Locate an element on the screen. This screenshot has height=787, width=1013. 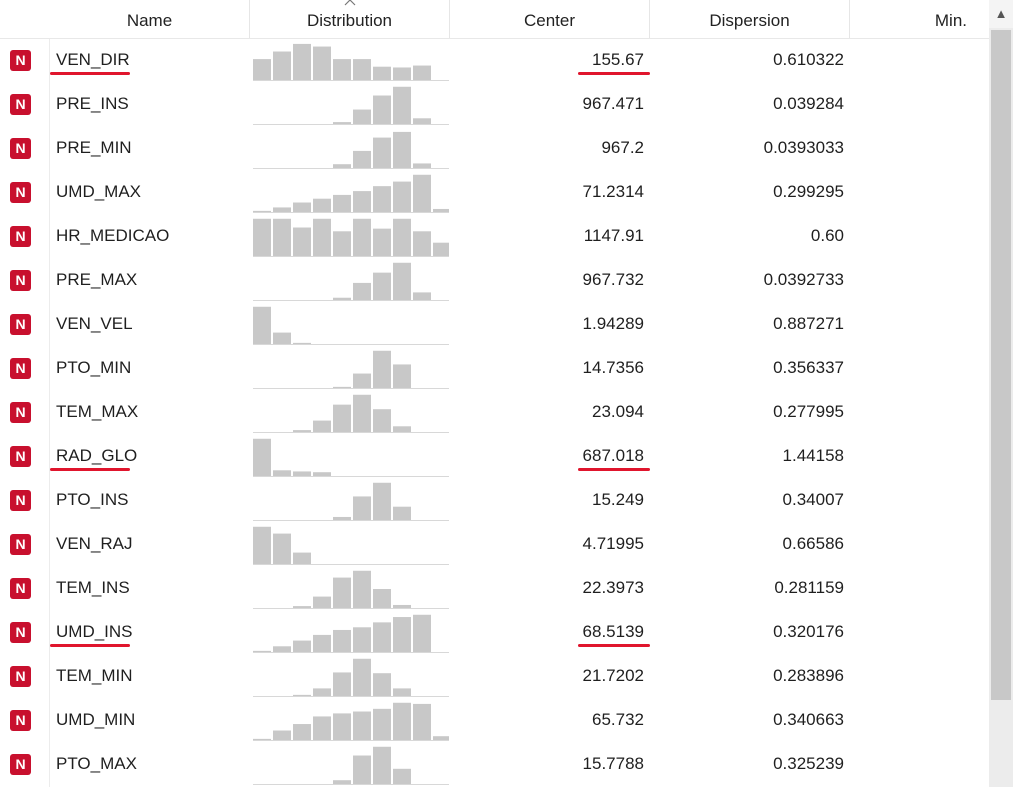
table-row: N HR_MEDICAO 1147.91 0.60 is located at coordinates (494, 236).